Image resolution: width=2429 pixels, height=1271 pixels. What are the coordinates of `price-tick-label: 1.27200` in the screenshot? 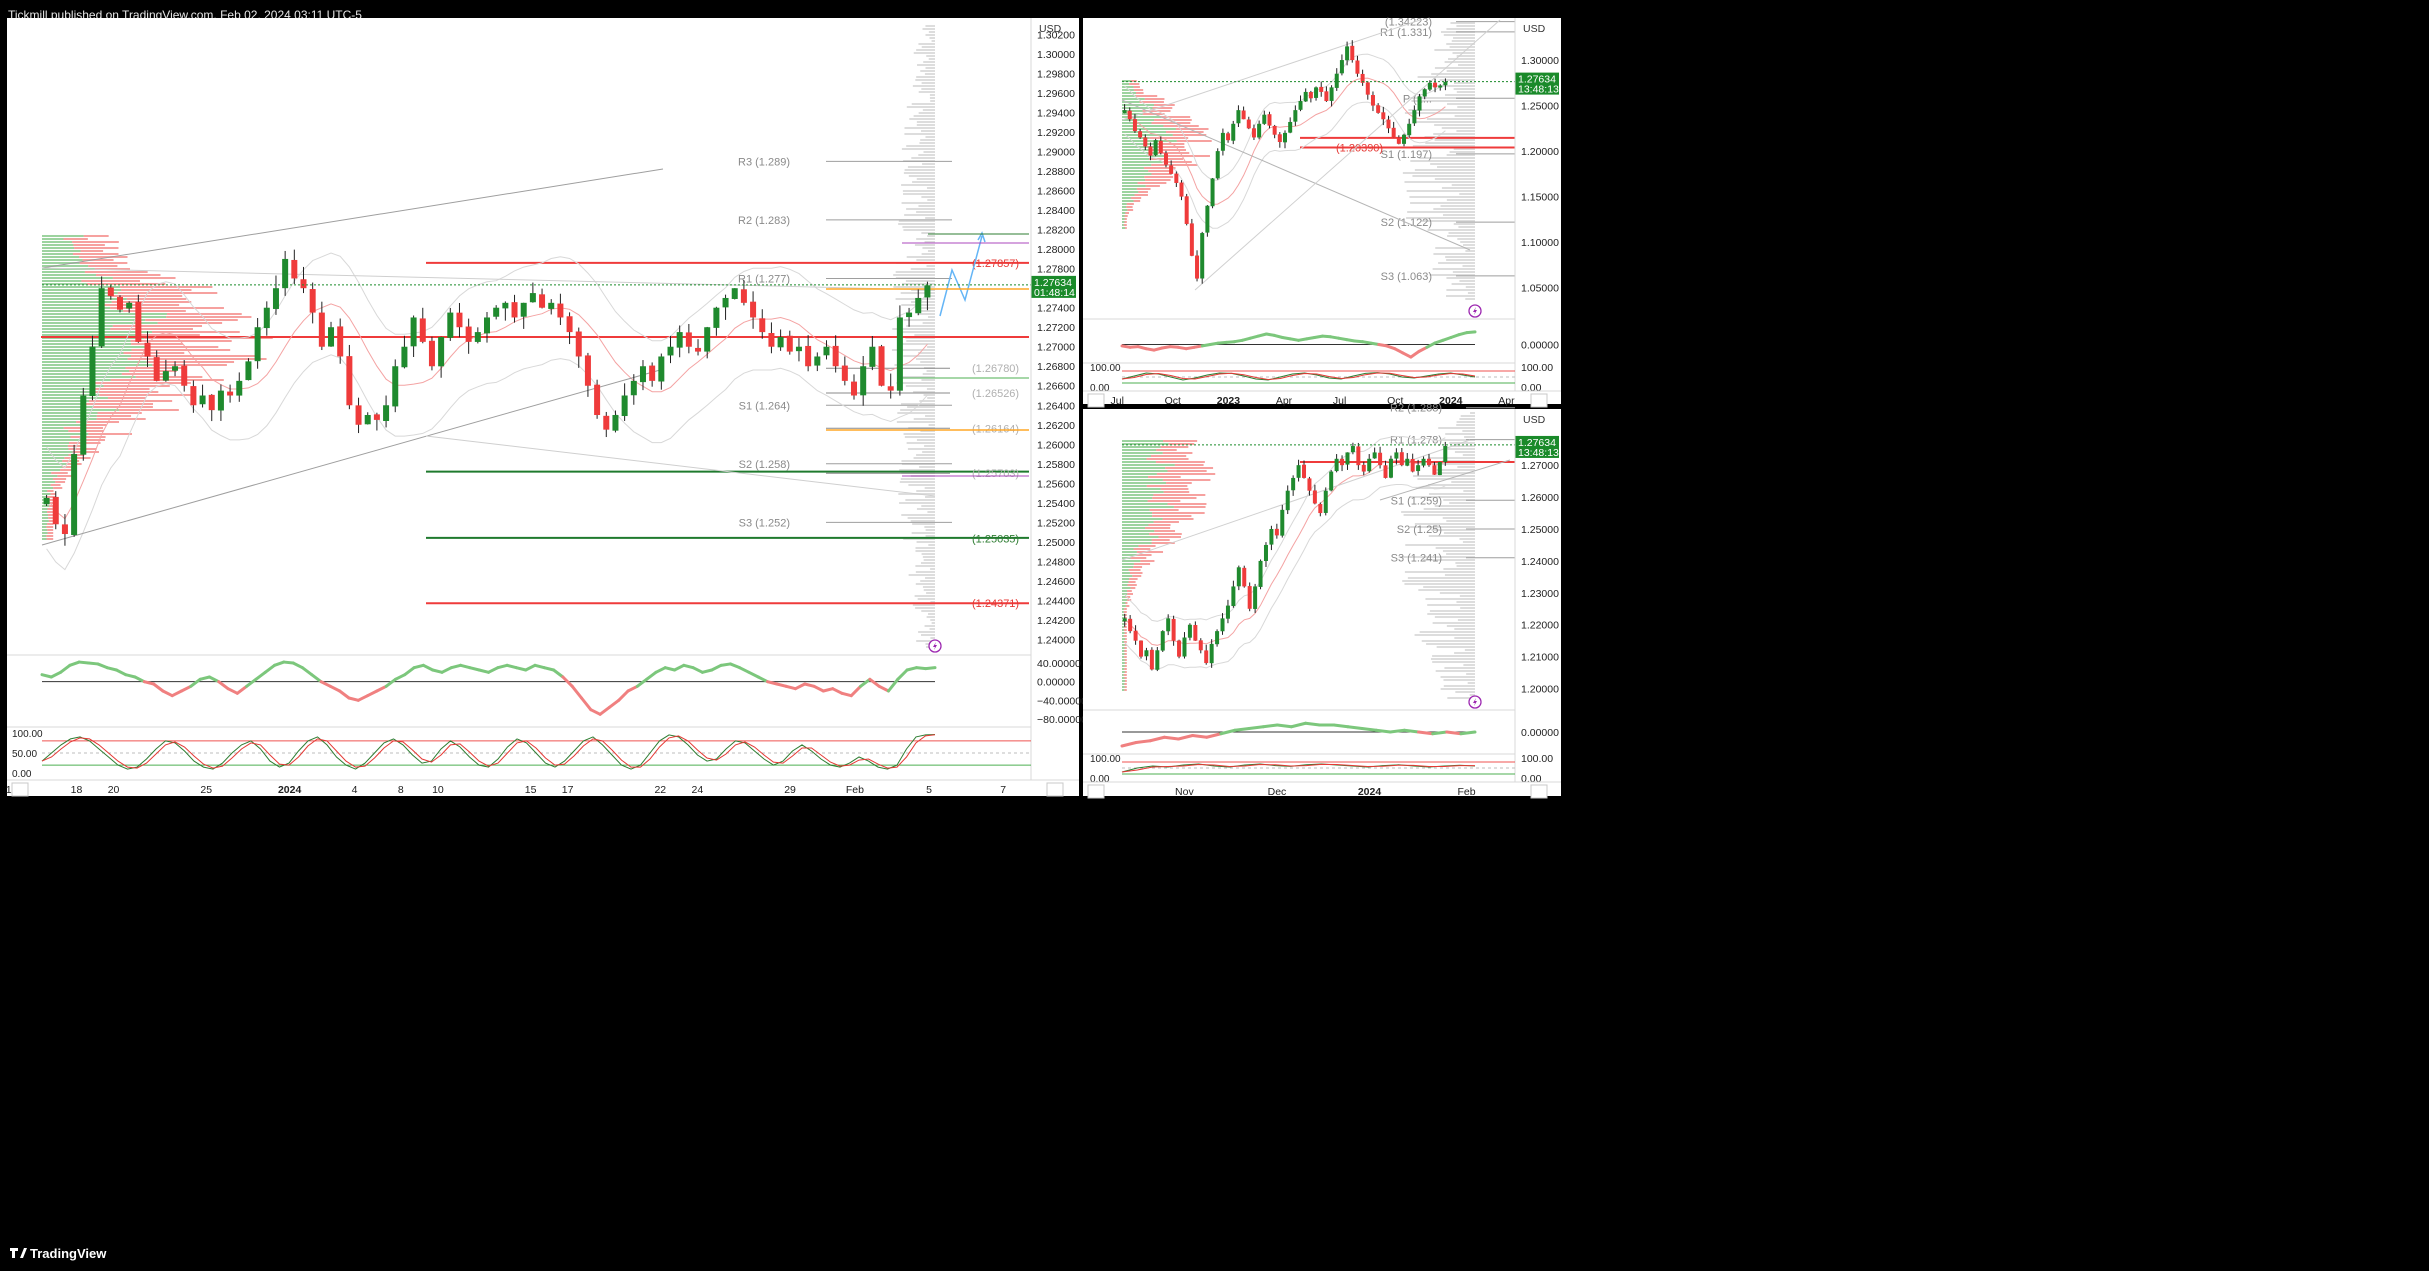 It's located at (1056, 328).